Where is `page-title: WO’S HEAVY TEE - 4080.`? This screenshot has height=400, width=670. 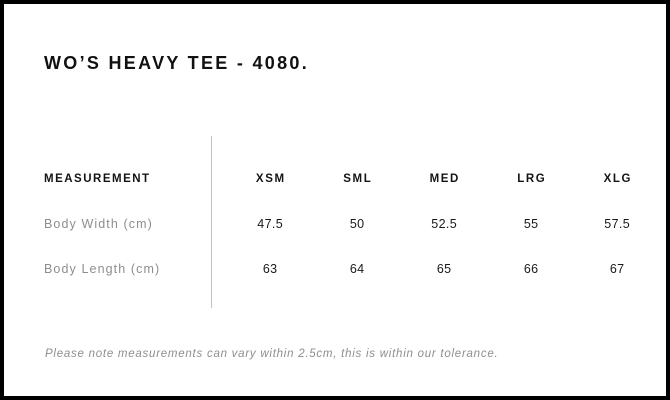
page-title: WO’S HEAVY TEE - 4080. is located at coordinates (177, 63).